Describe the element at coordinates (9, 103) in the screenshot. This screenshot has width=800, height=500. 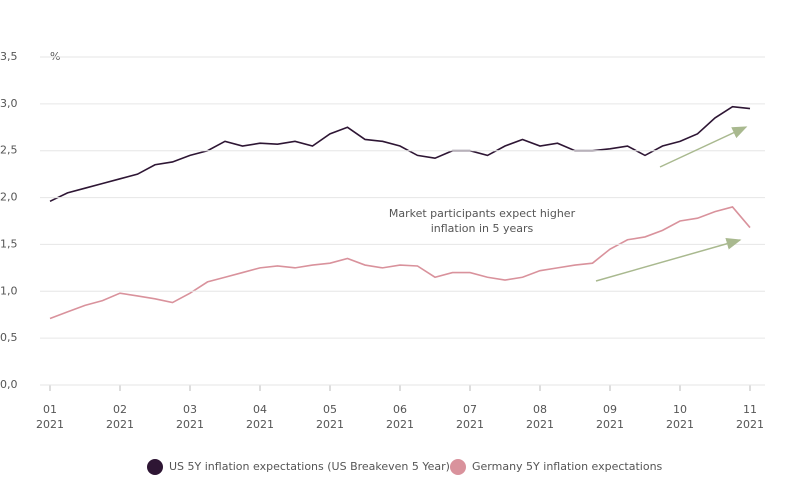
I see `y-tick-label: 3,0` at that location.